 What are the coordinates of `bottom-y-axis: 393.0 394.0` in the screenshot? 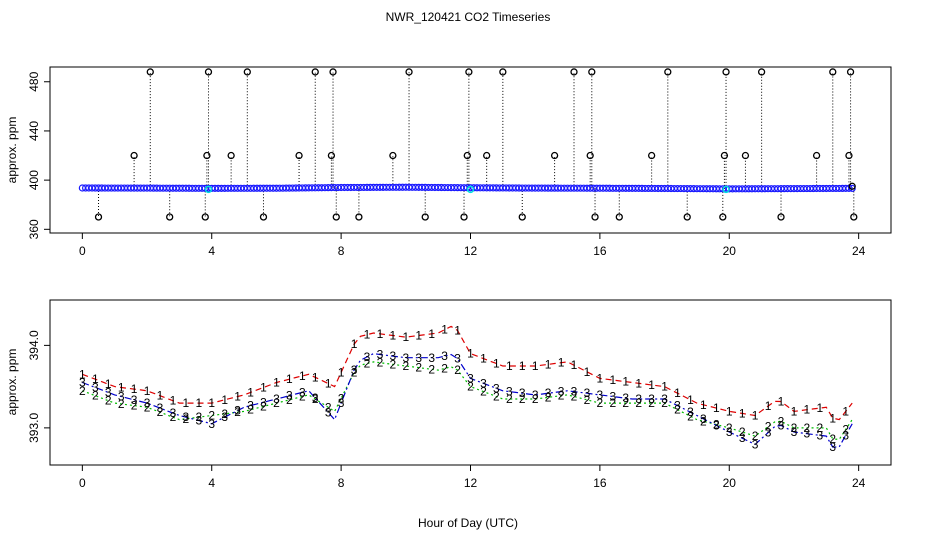 It's located at (38, 386).